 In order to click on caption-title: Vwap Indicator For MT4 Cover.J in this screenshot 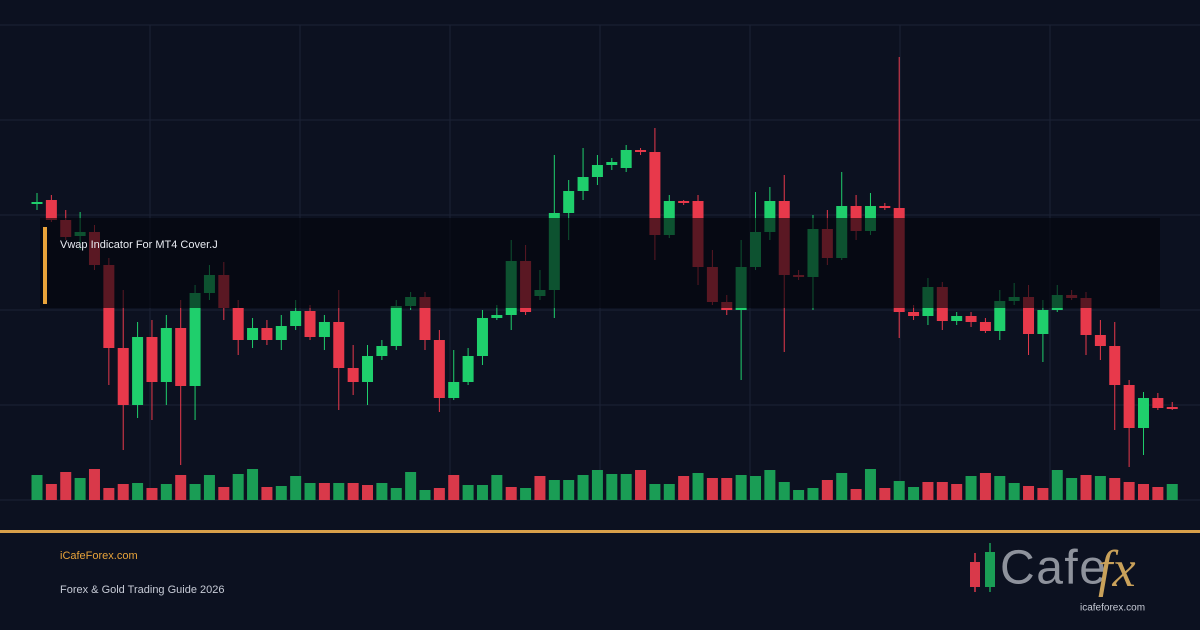, I will do `click(139, 245)`.